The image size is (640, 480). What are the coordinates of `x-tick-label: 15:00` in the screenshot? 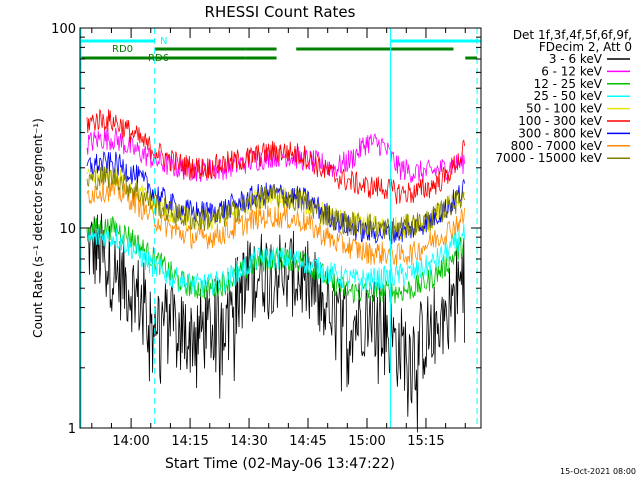 It's located at (366, 441).